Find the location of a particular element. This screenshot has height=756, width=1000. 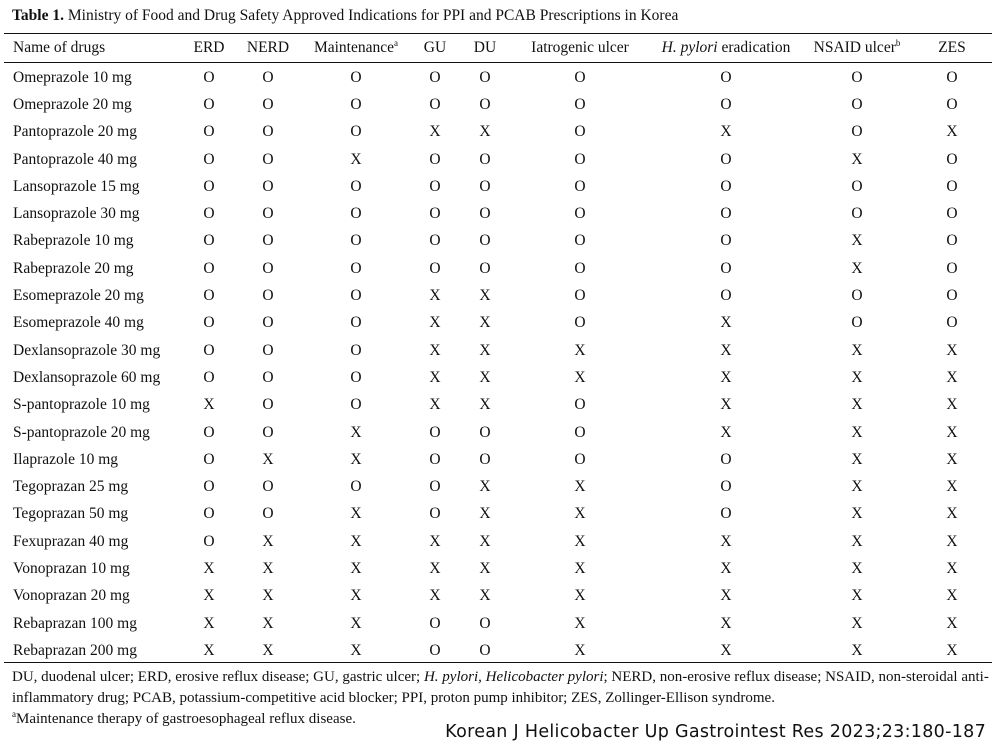

col-header-hp-eradication: H. pylori eradication is located at coordinates (726, 48).